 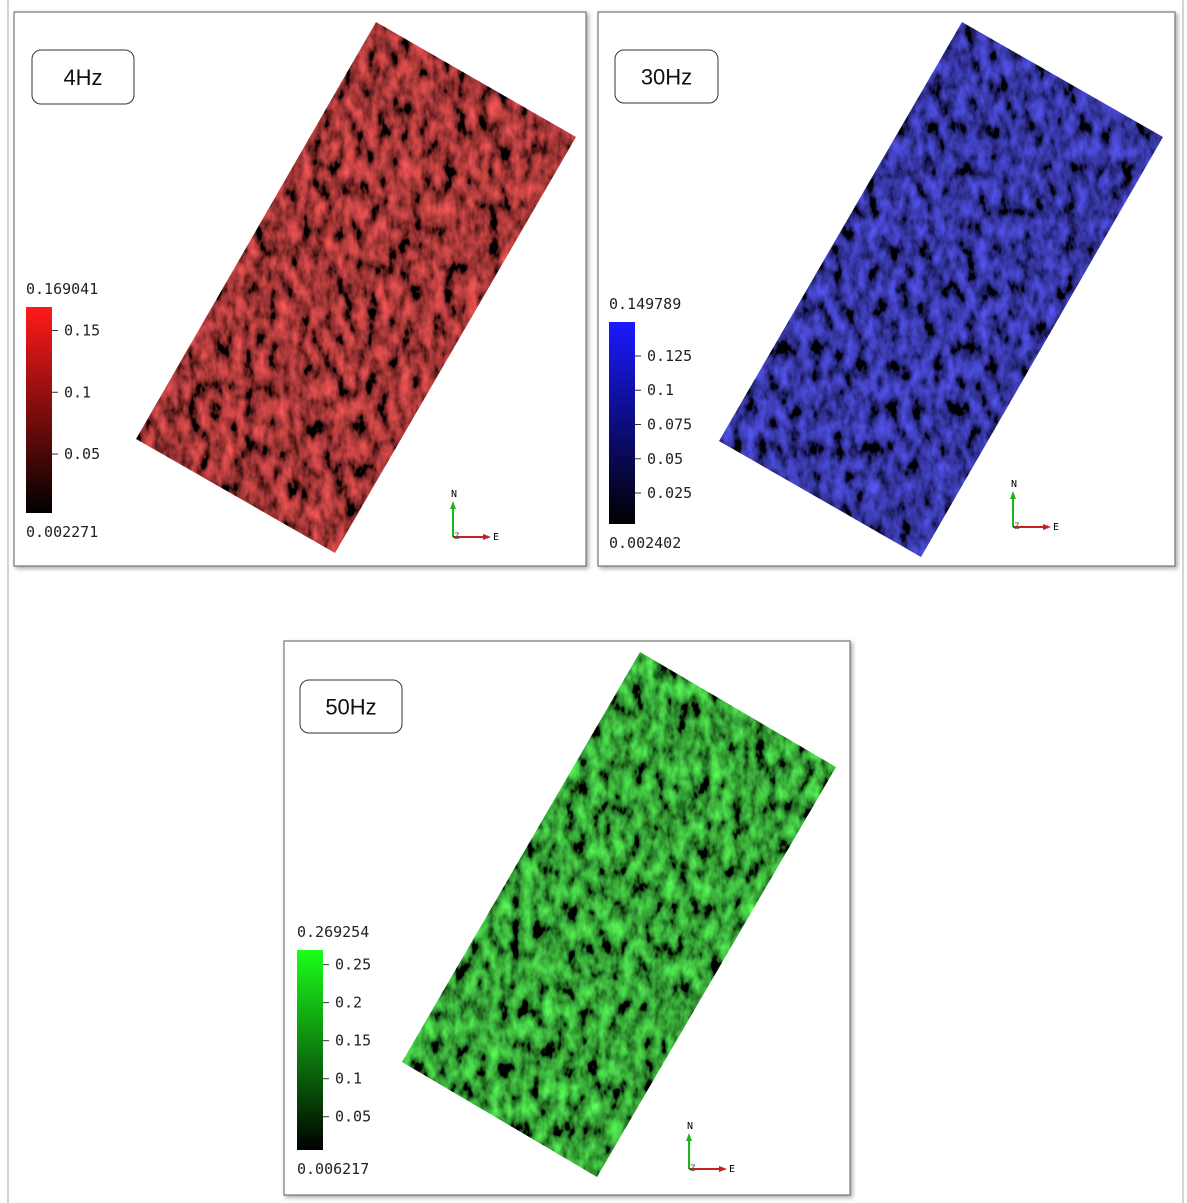 What do you see at coordinates (348, 1003) in the screenshot?
I see `colorbar-tick-label: 0.2` at bounding box center [348, 1003].